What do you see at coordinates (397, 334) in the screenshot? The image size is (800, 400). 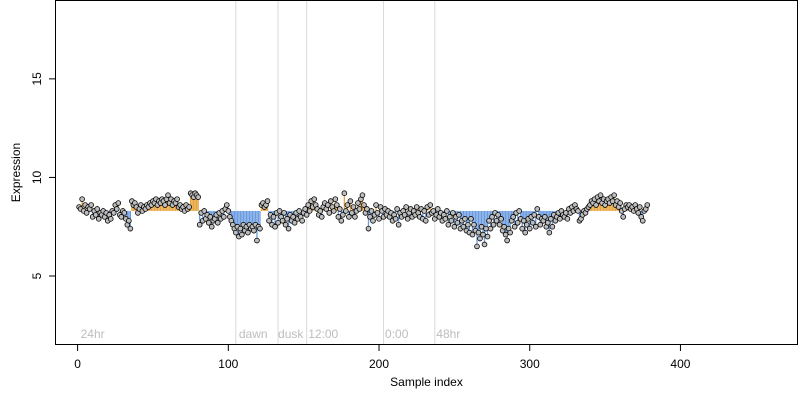 I see `section-label: 0:00` at bounding box center [397, 334].